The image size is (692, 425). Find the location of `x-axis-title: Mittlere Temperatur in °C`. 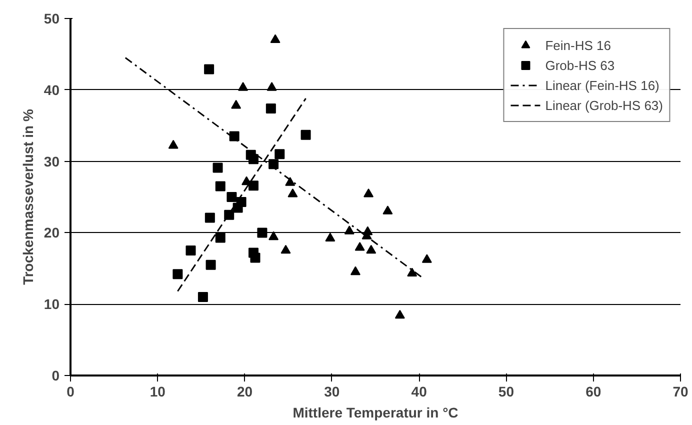

x-axis-title: Mittlere Temperatur in °C is located at coordinates (375, 412).